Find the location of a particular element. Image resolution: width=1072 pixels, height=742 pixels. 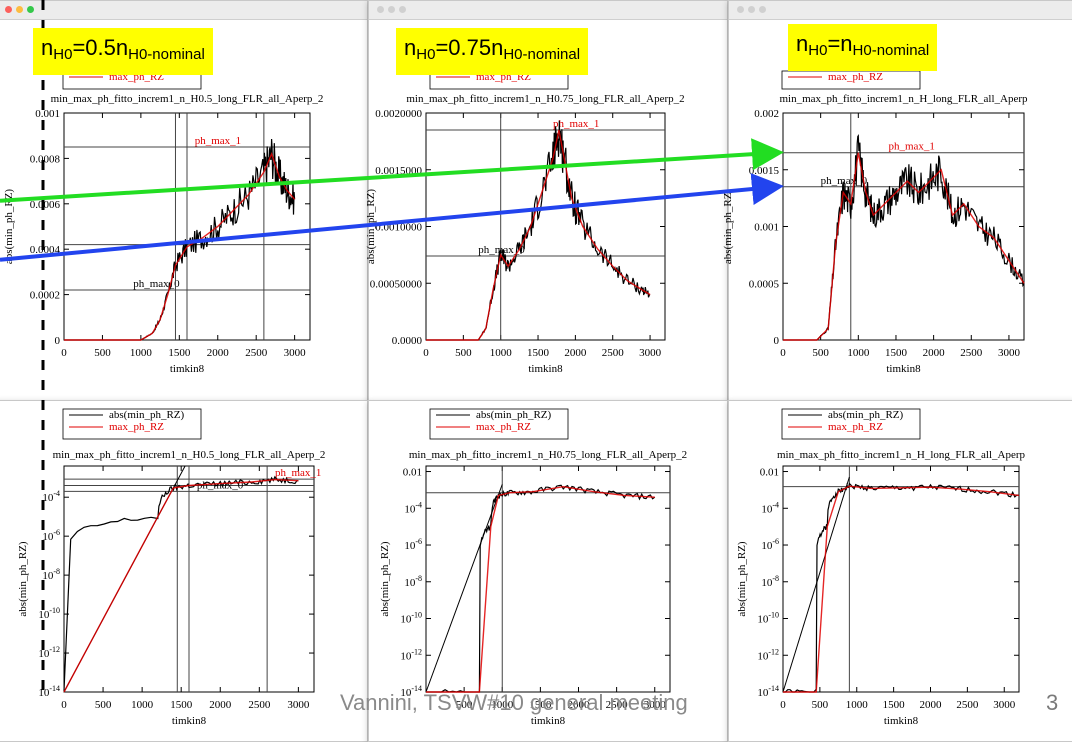

footer-text: Vannini, TSVW#10 general meeting is located at coordinates (514, 702).